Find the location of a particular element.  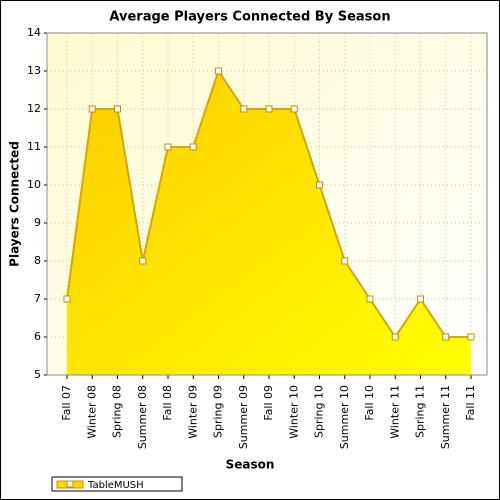

y-tick-label: 12 is located at coordinates (34, 108).